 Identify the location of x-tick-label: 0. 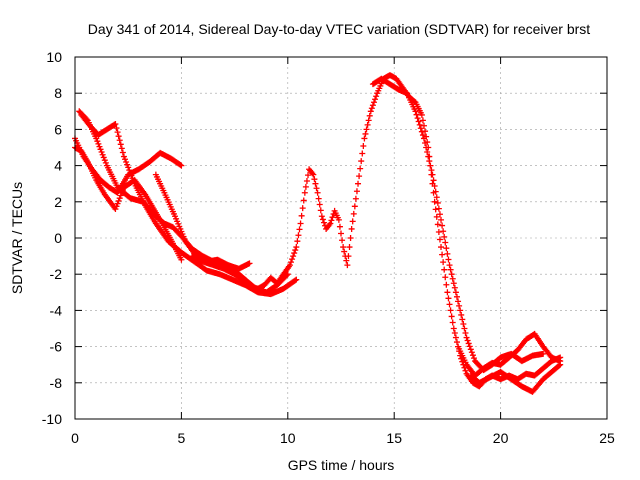
(75, 438).